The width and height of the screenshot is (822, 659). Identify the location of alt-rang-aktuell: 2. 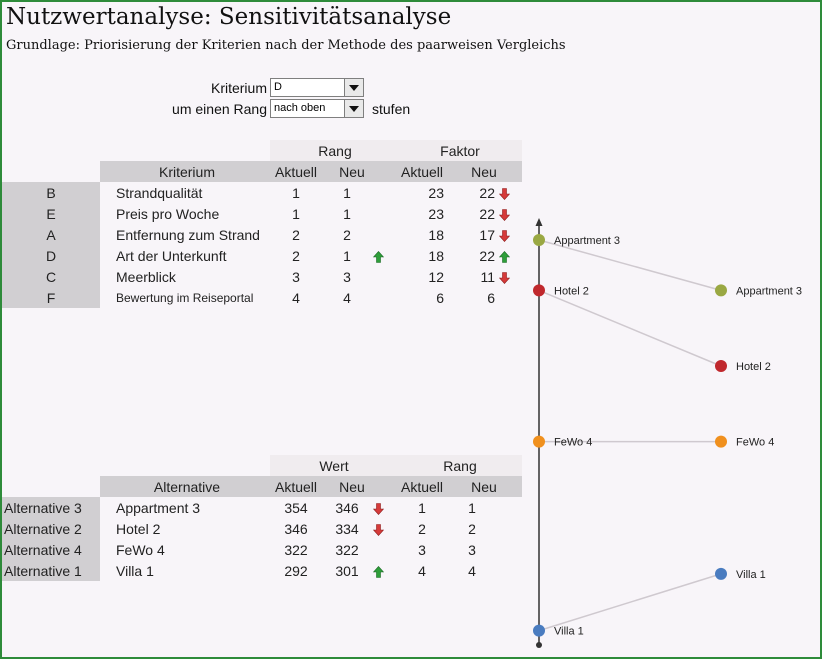
(422, 529).